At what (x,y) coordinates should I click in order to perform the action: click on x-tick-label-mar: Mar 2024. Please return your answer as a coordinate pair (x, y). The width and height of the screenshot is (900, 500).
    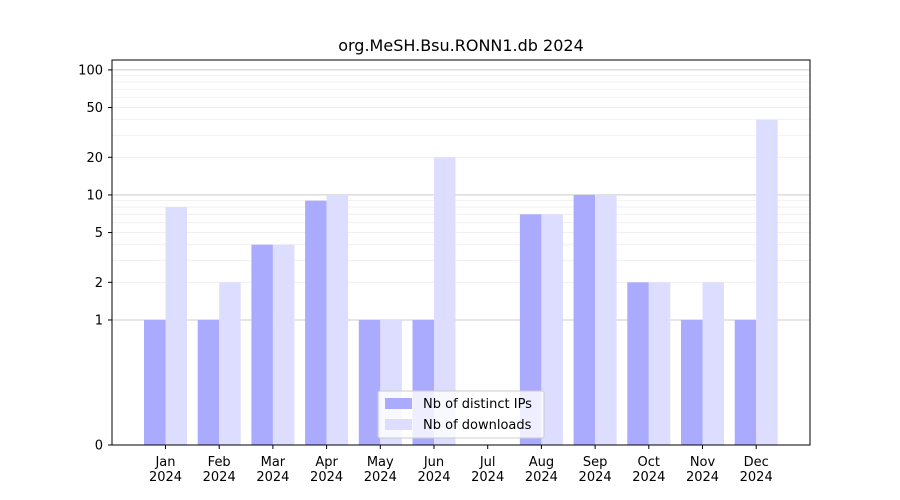
    Looking at the image, I should click on (272, 470).